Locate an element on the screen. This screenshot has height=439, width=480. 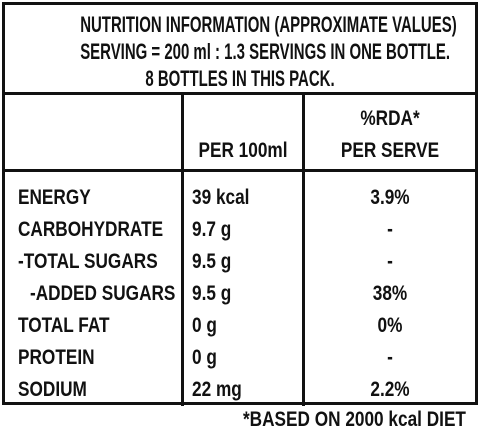
column-header: PER 100ml is located at coordinates (243, 150).